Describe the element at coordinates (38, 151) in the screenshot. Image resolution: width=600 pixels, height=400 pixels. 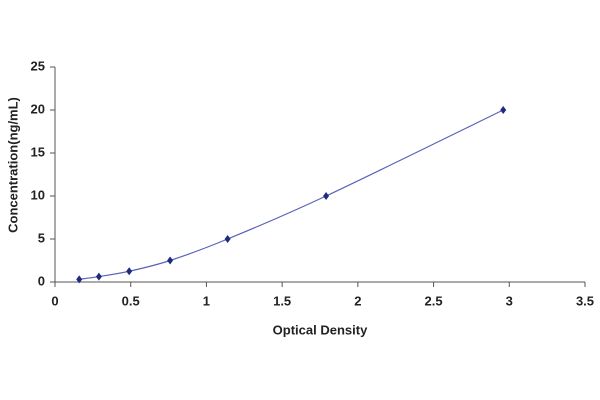
I see `y-tick-label: 15` at that location.